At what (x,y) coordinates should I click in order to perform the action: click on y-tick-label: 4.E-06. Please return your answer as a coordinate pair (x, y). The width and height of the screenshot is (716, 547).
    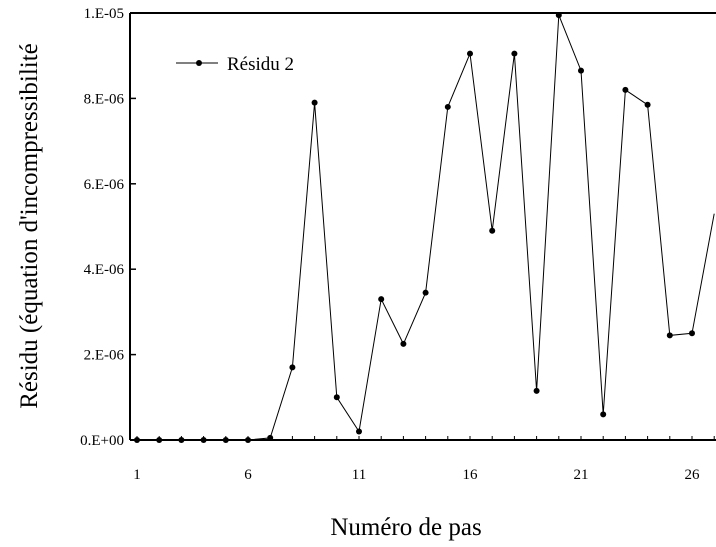
    Looking at the image, I should click on (104, 270).